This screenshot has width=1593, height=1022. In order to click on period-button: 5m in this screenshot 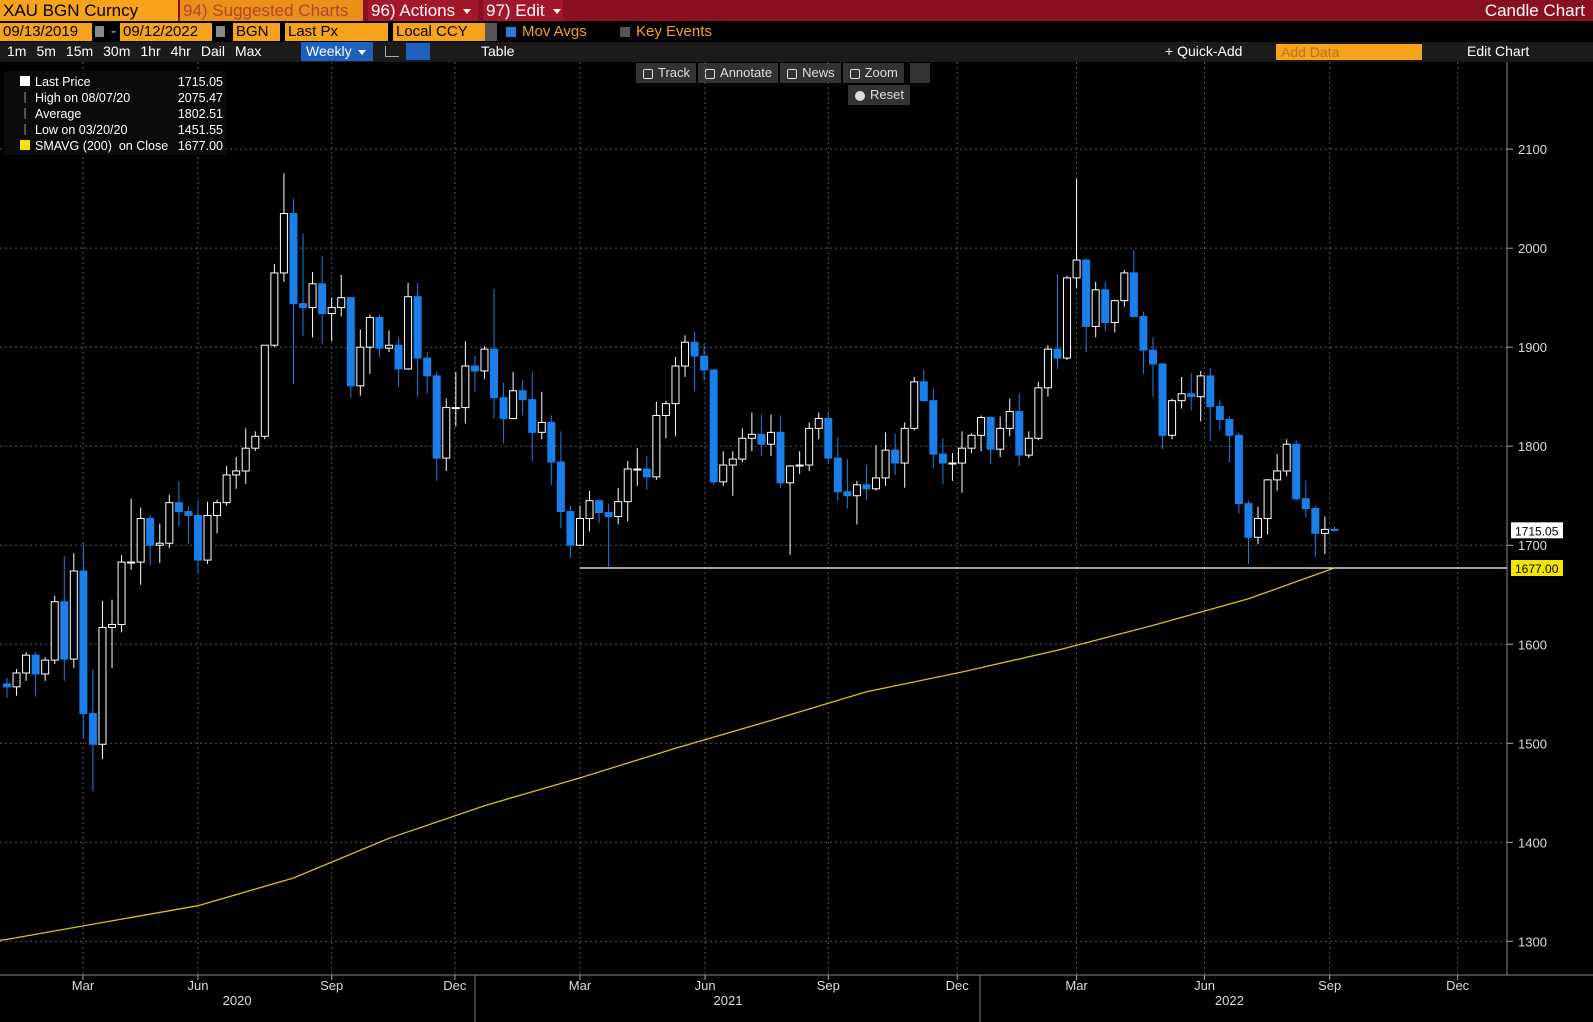, I will do `click(46, 51)`.